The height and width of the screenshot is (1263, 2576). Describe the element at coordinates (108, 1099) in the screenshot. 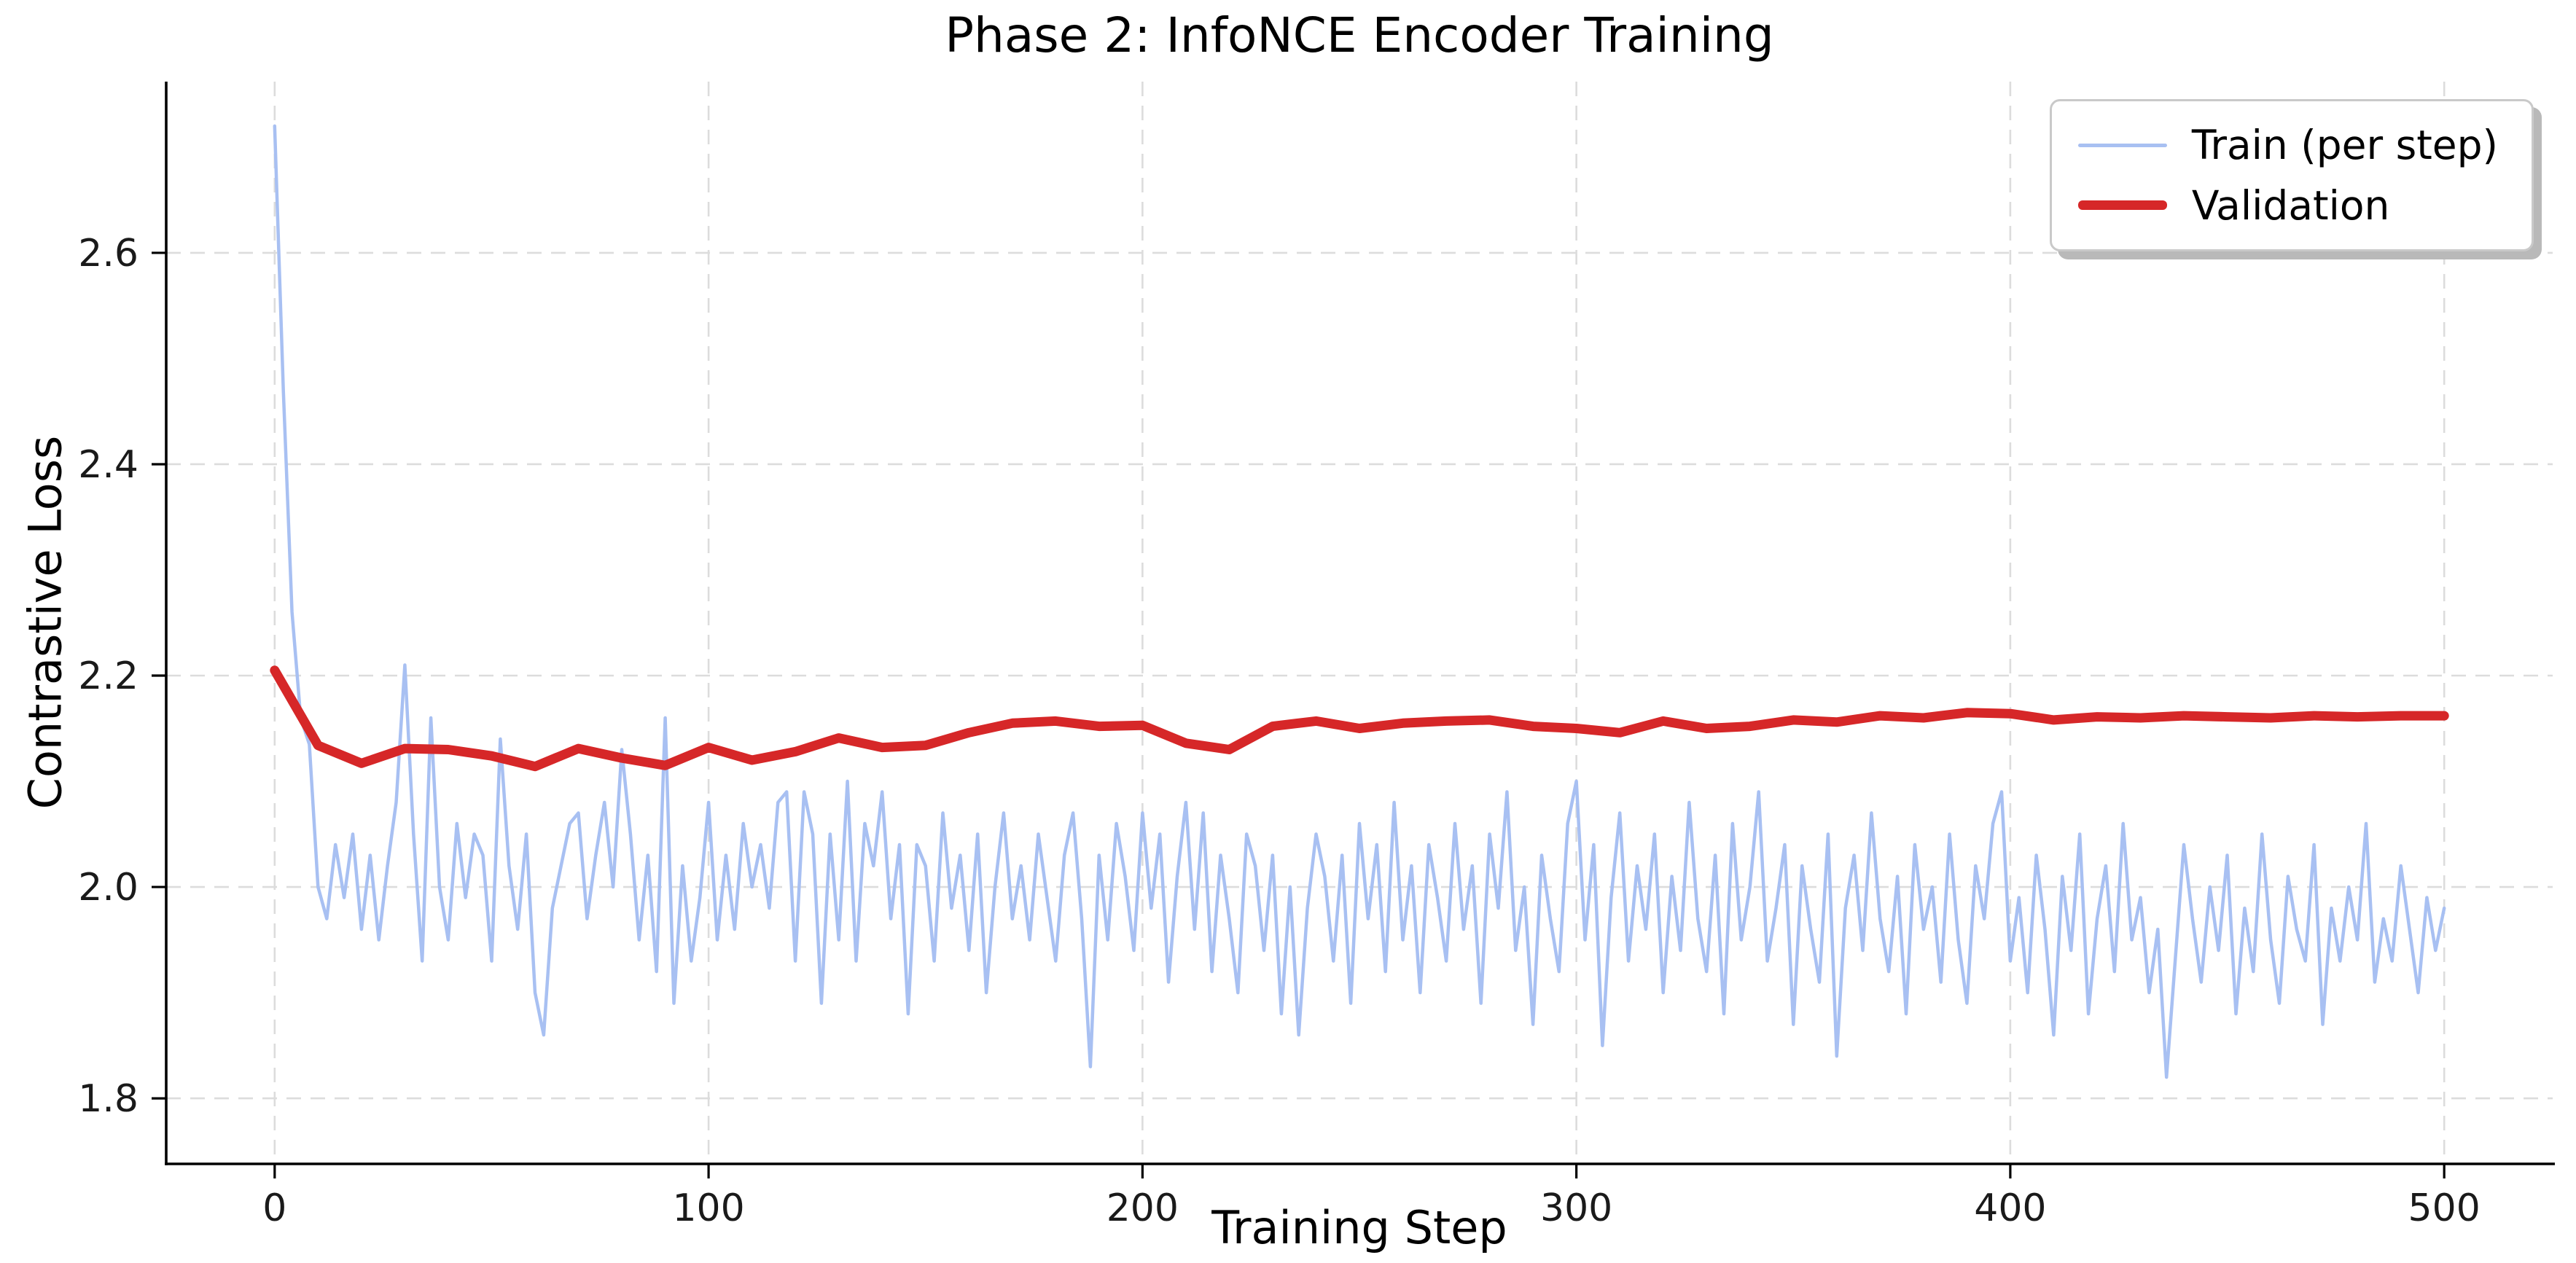

I see `y-tick-label: 1.8` at that location.